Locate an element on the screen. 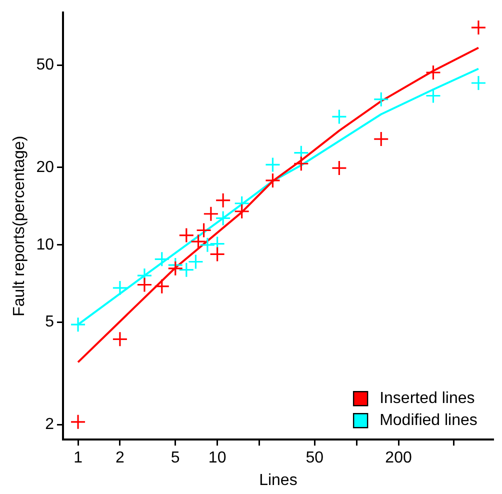  y-tick-label: 50 is located at coordinates (45, 65).